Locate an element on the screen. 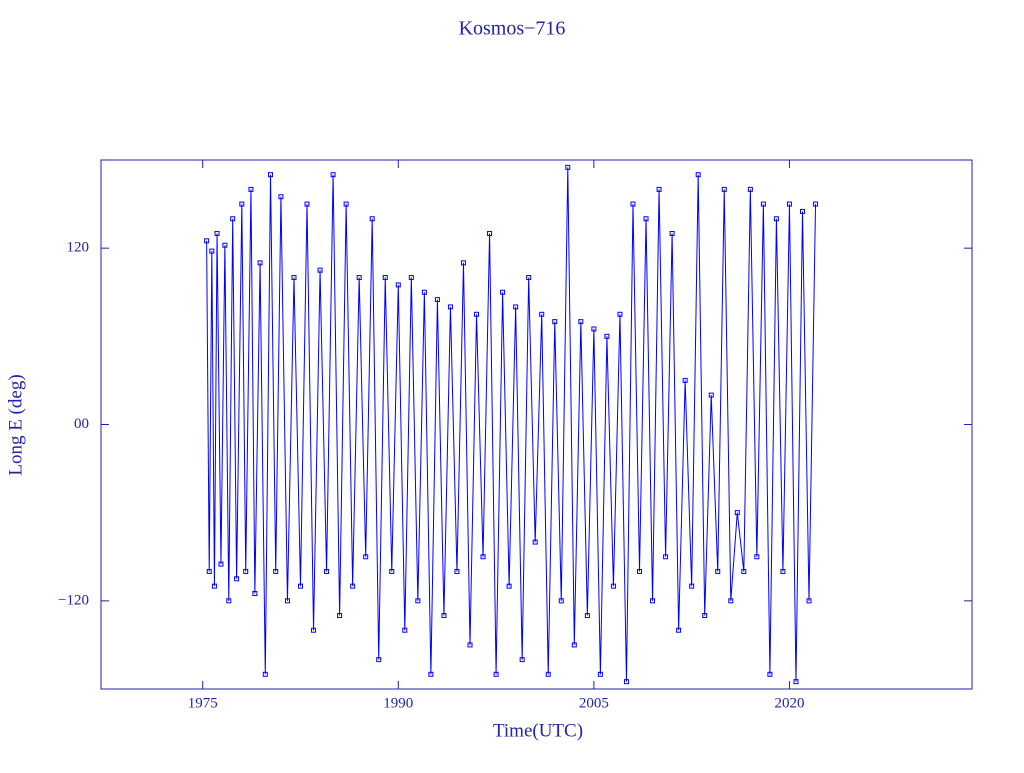 The height and width of the screenshot is (773, 1024). x-tick-label: 1975 is located at coordinates (203, 703).